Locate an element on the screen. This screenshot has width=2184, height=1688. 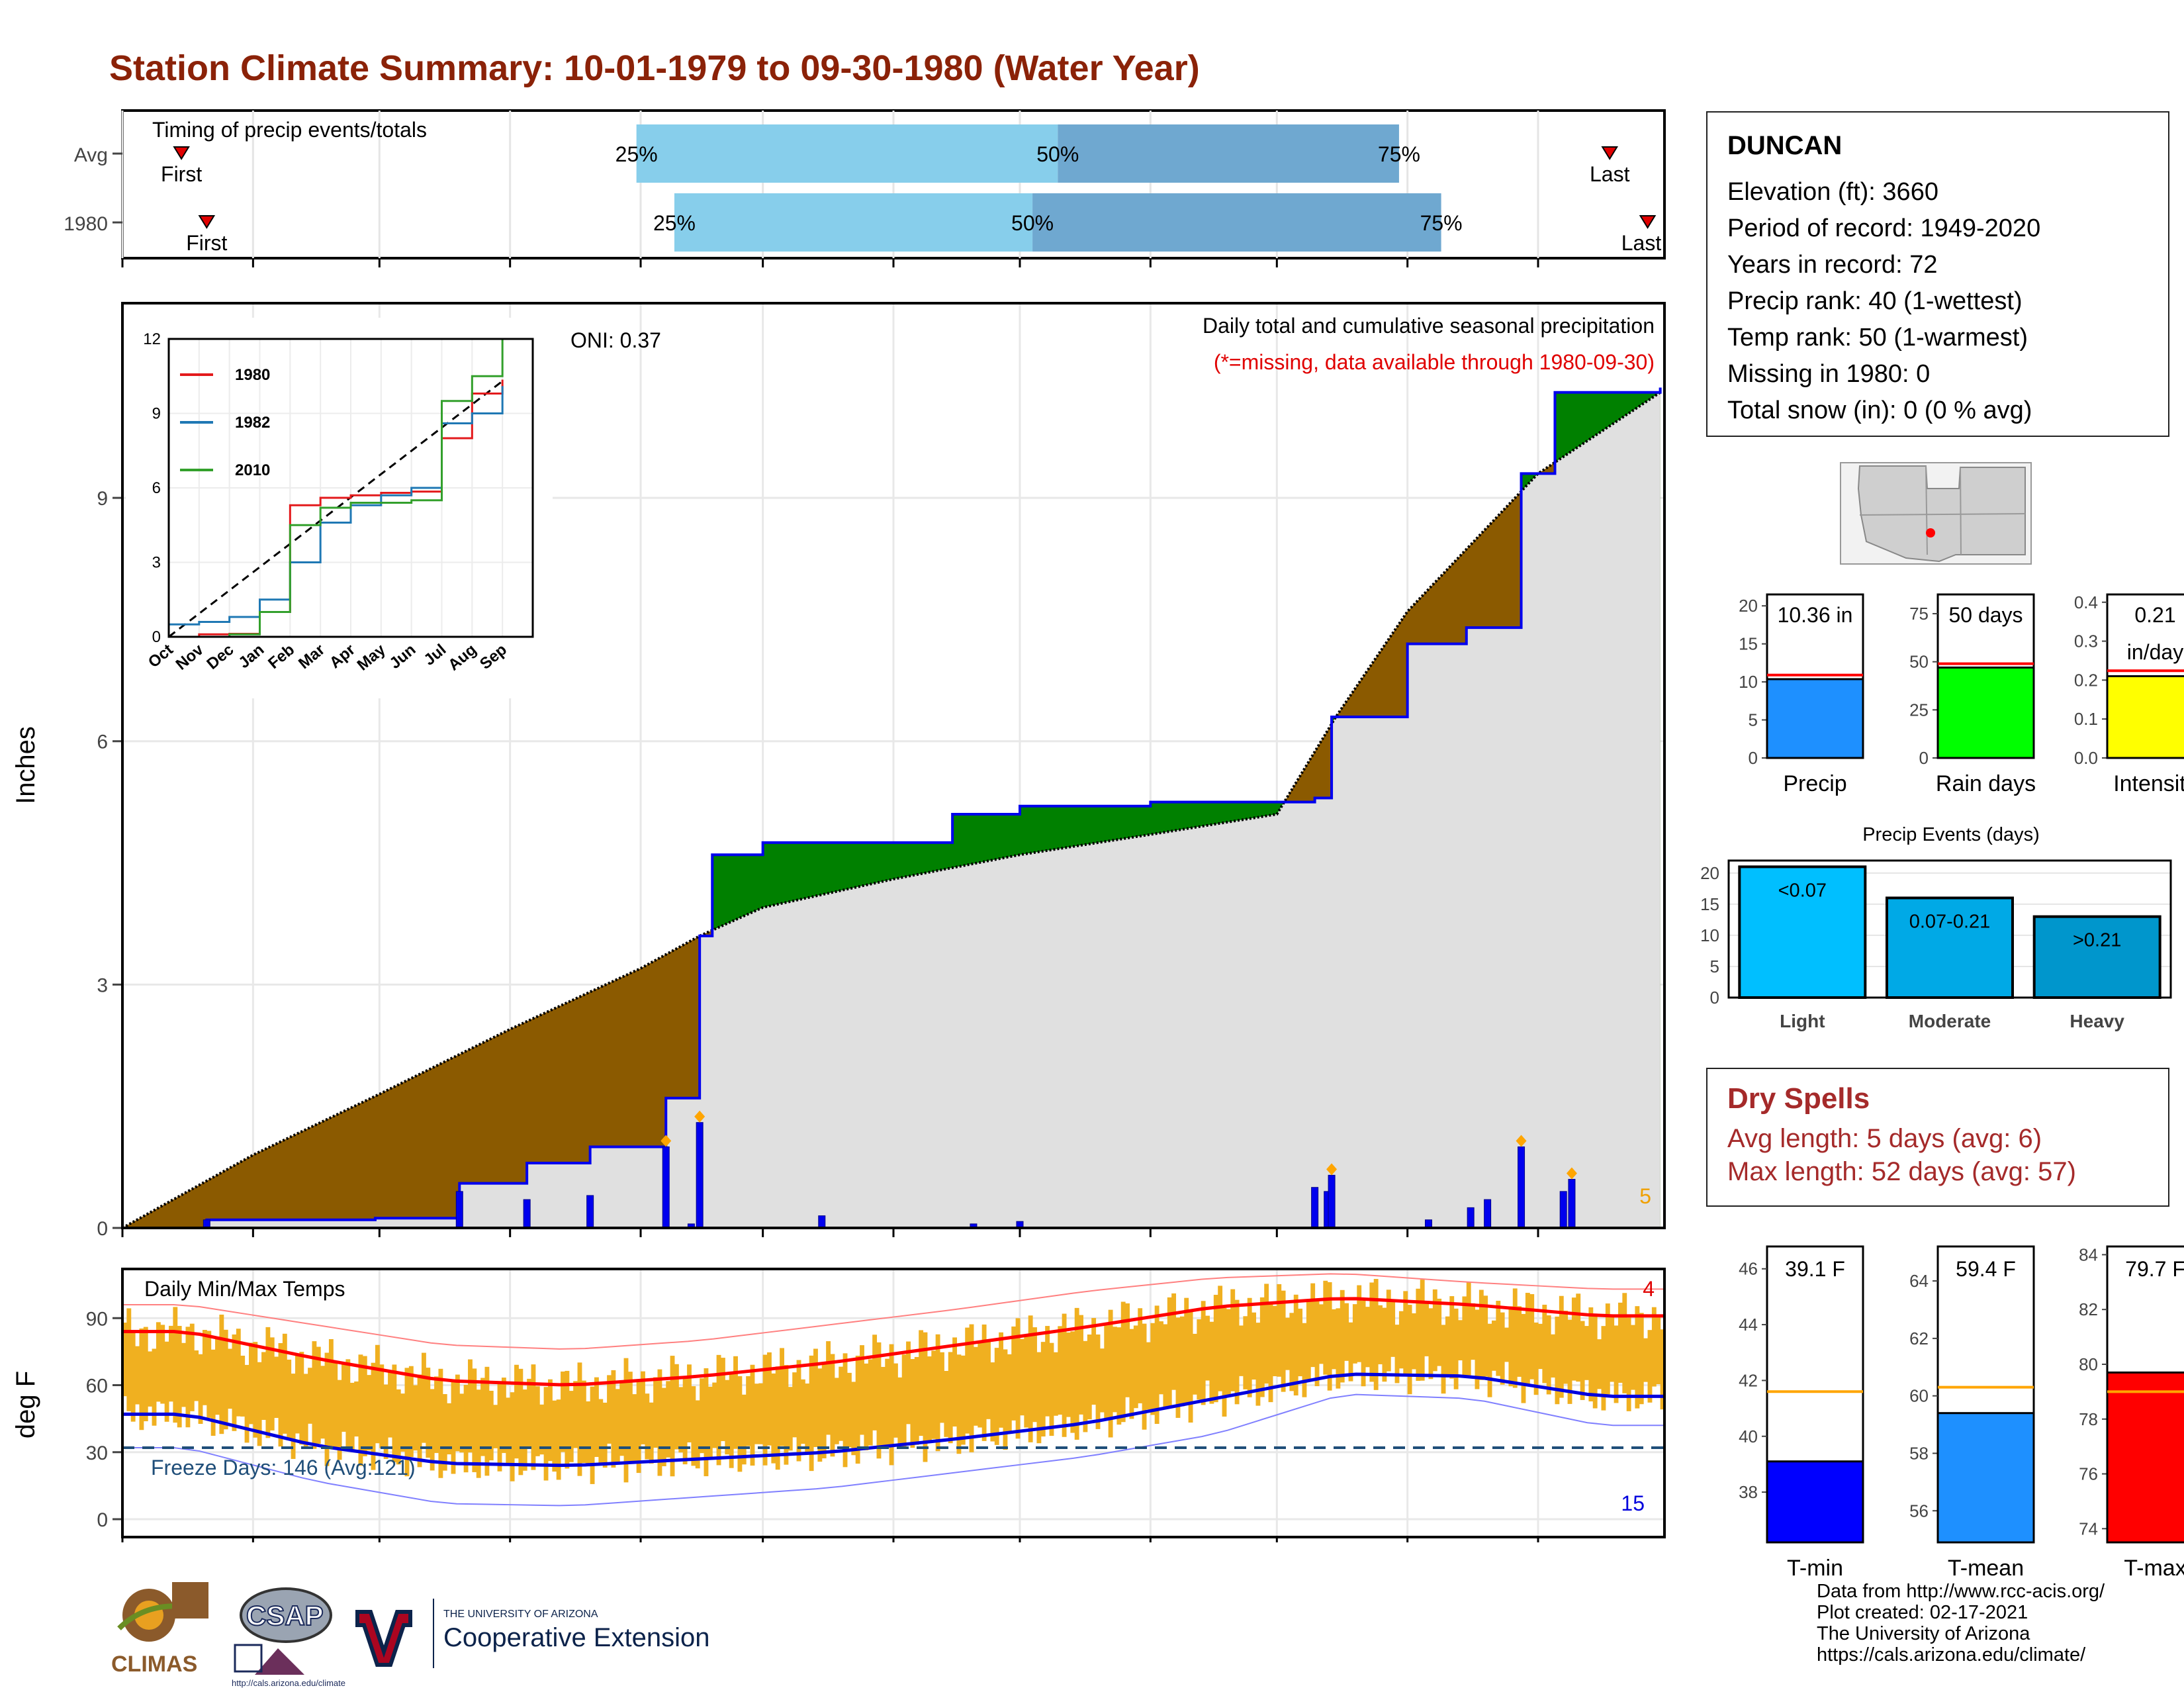
temp-frame is located at coordinates (893, 1403).